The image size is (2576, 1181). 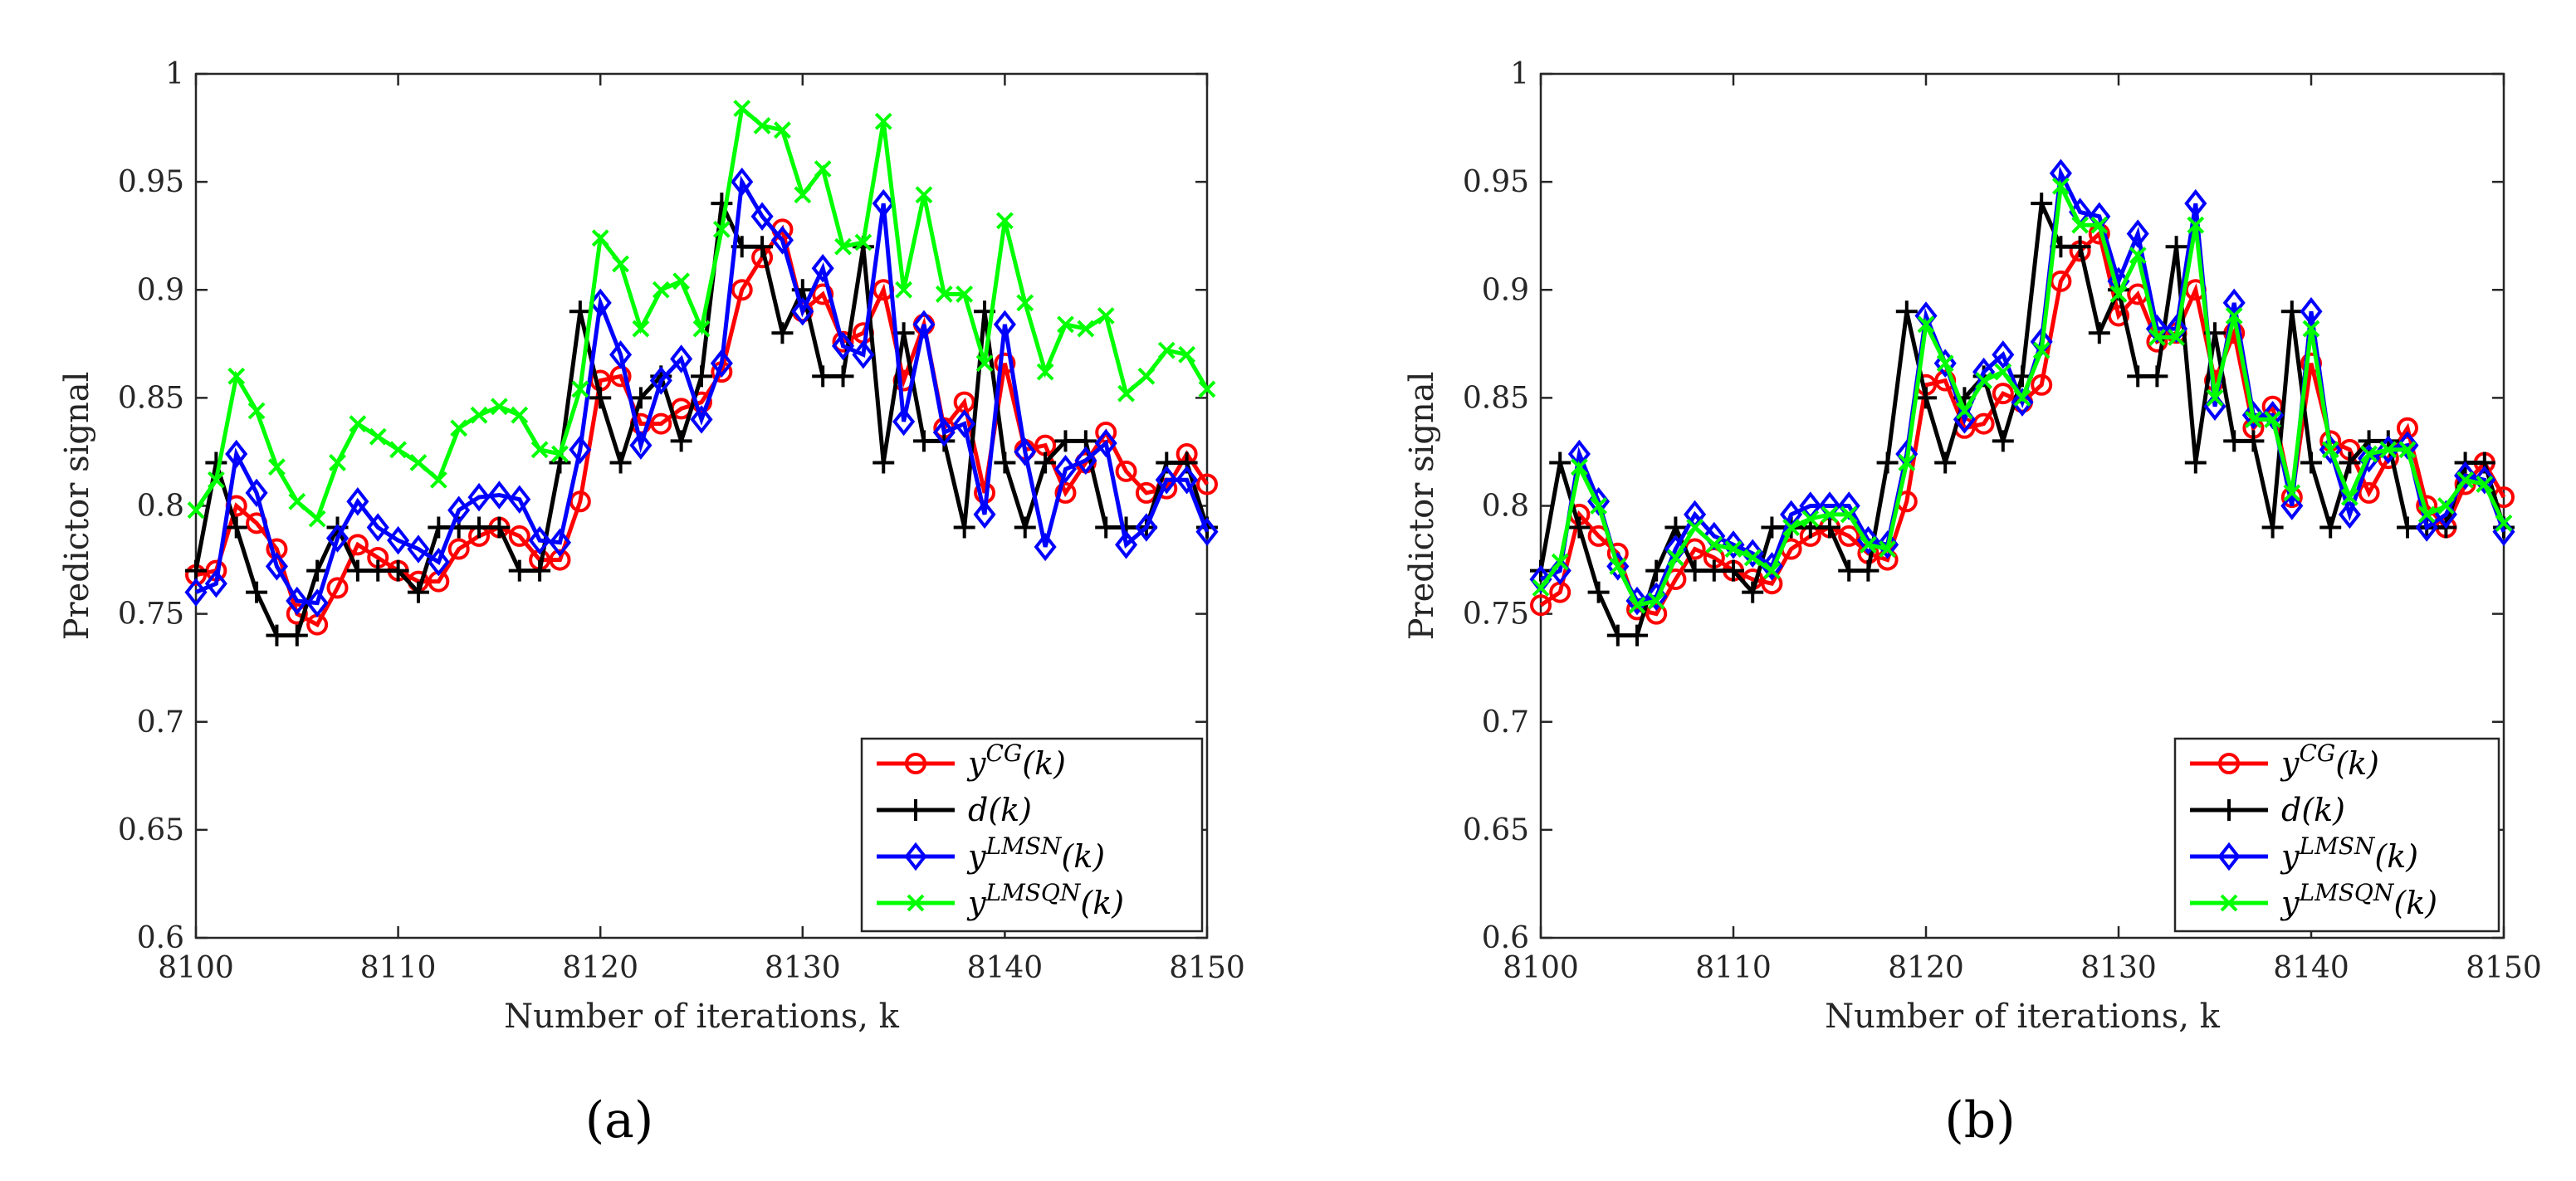 What do you see at coordinates (1505, 938) in the screenshot?
I see `y-tick-label: 0.6` at bounding box center [1505, 938].